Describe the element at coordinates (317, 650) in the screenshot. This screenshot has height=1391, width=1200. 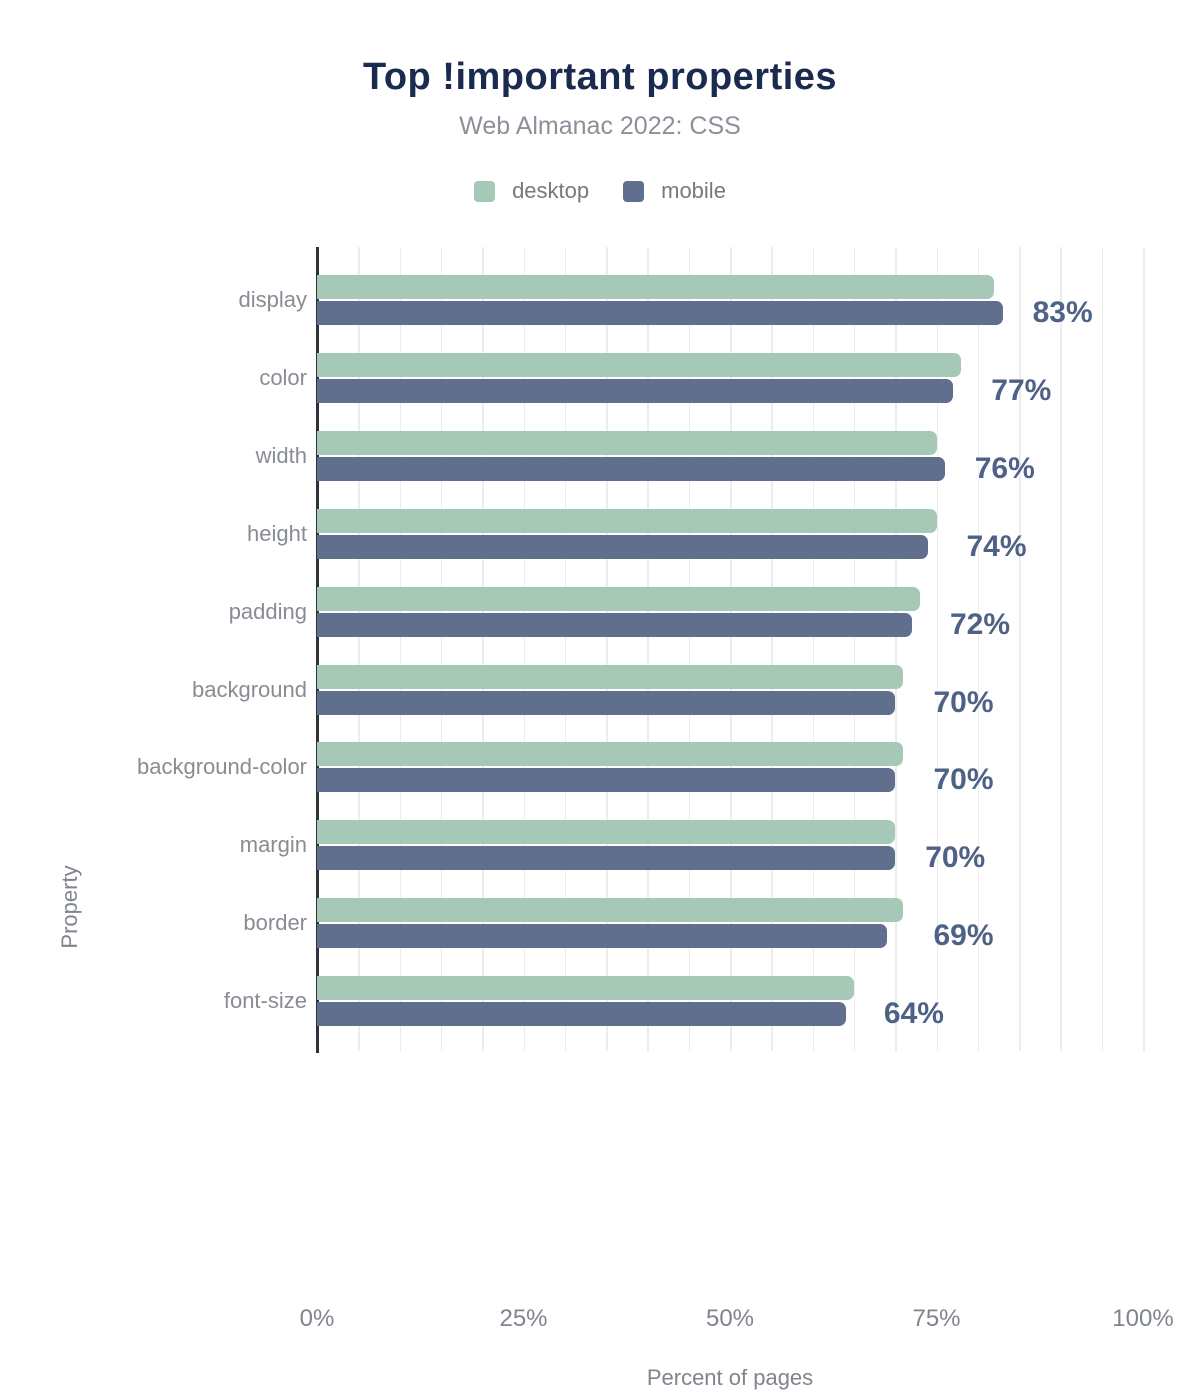
I see `y-axis-line` at that location.